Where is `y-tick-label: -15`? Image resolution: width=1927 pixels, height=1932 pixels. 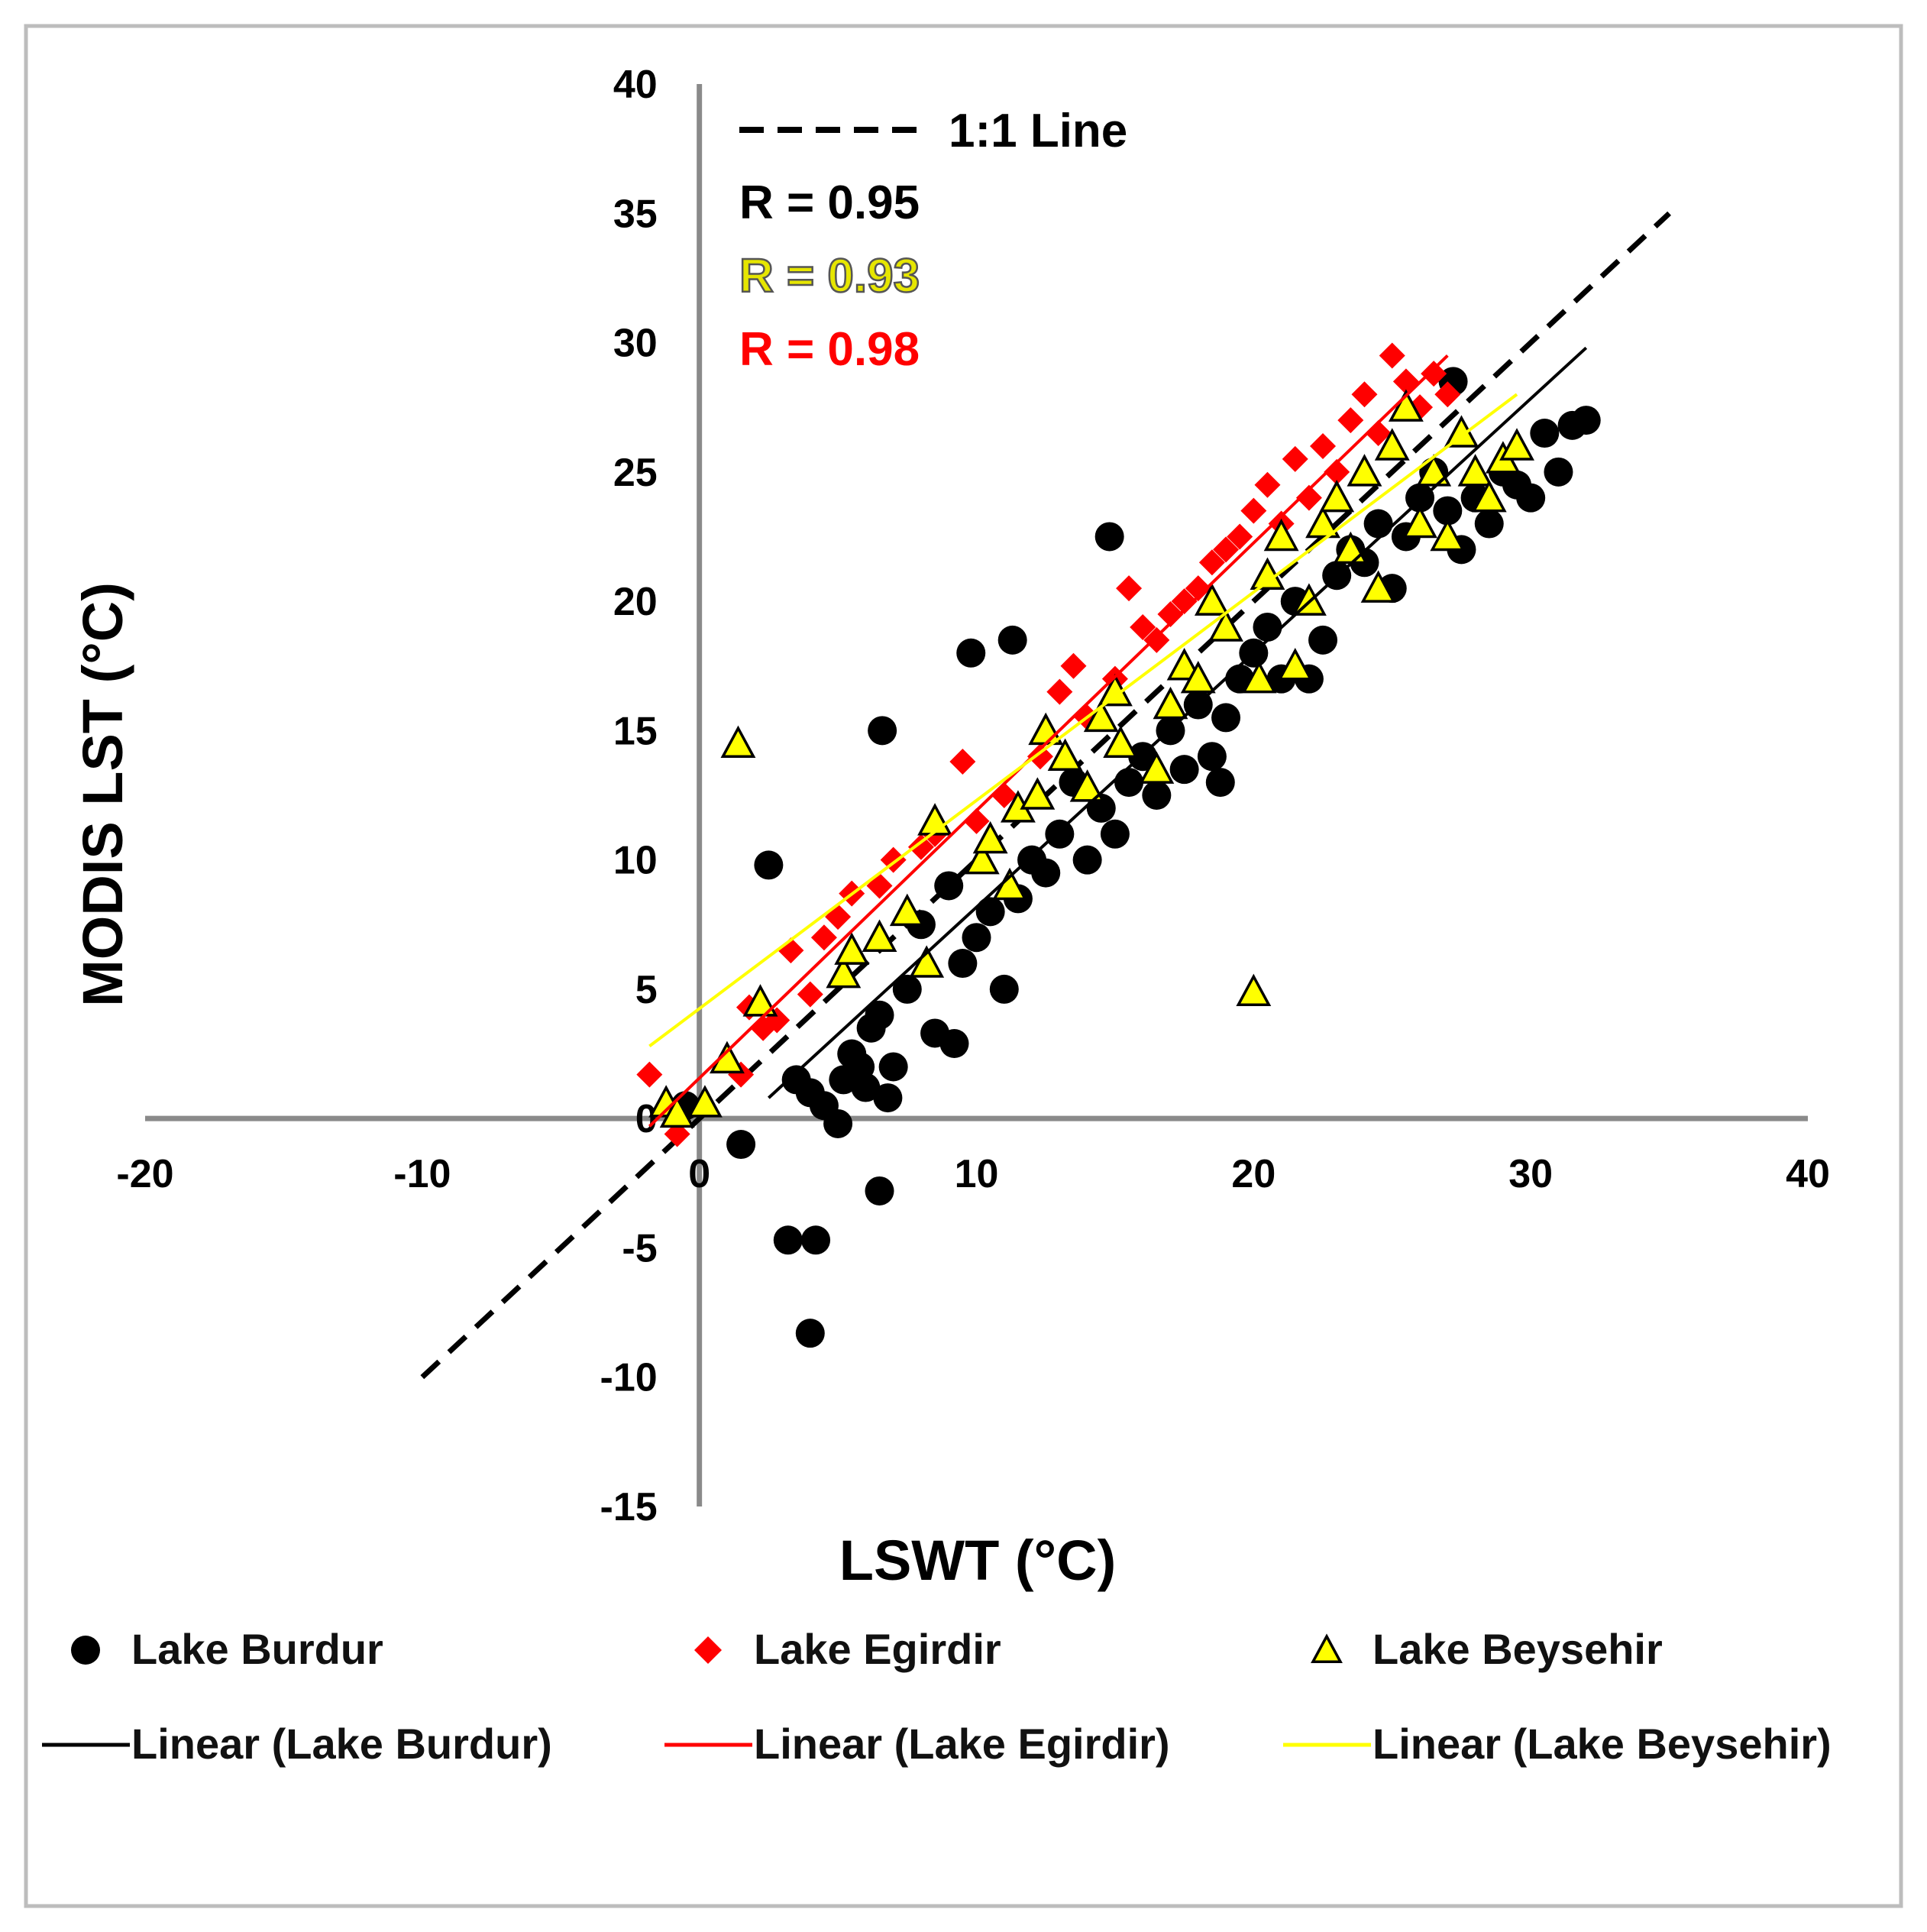
y-tick-label: -15 is located at coordinates (629, 1507).